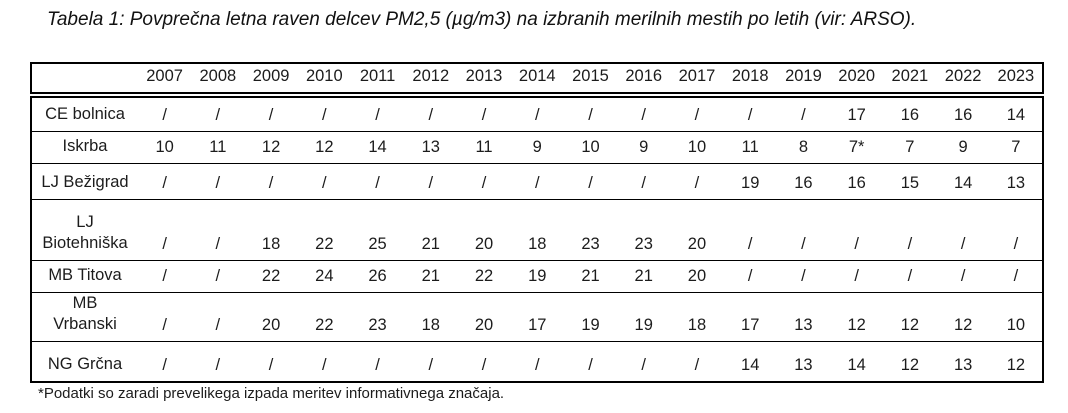 This screenshot has width=1068, height=413. I want to click on value-cell: 8, so click(803, 147).